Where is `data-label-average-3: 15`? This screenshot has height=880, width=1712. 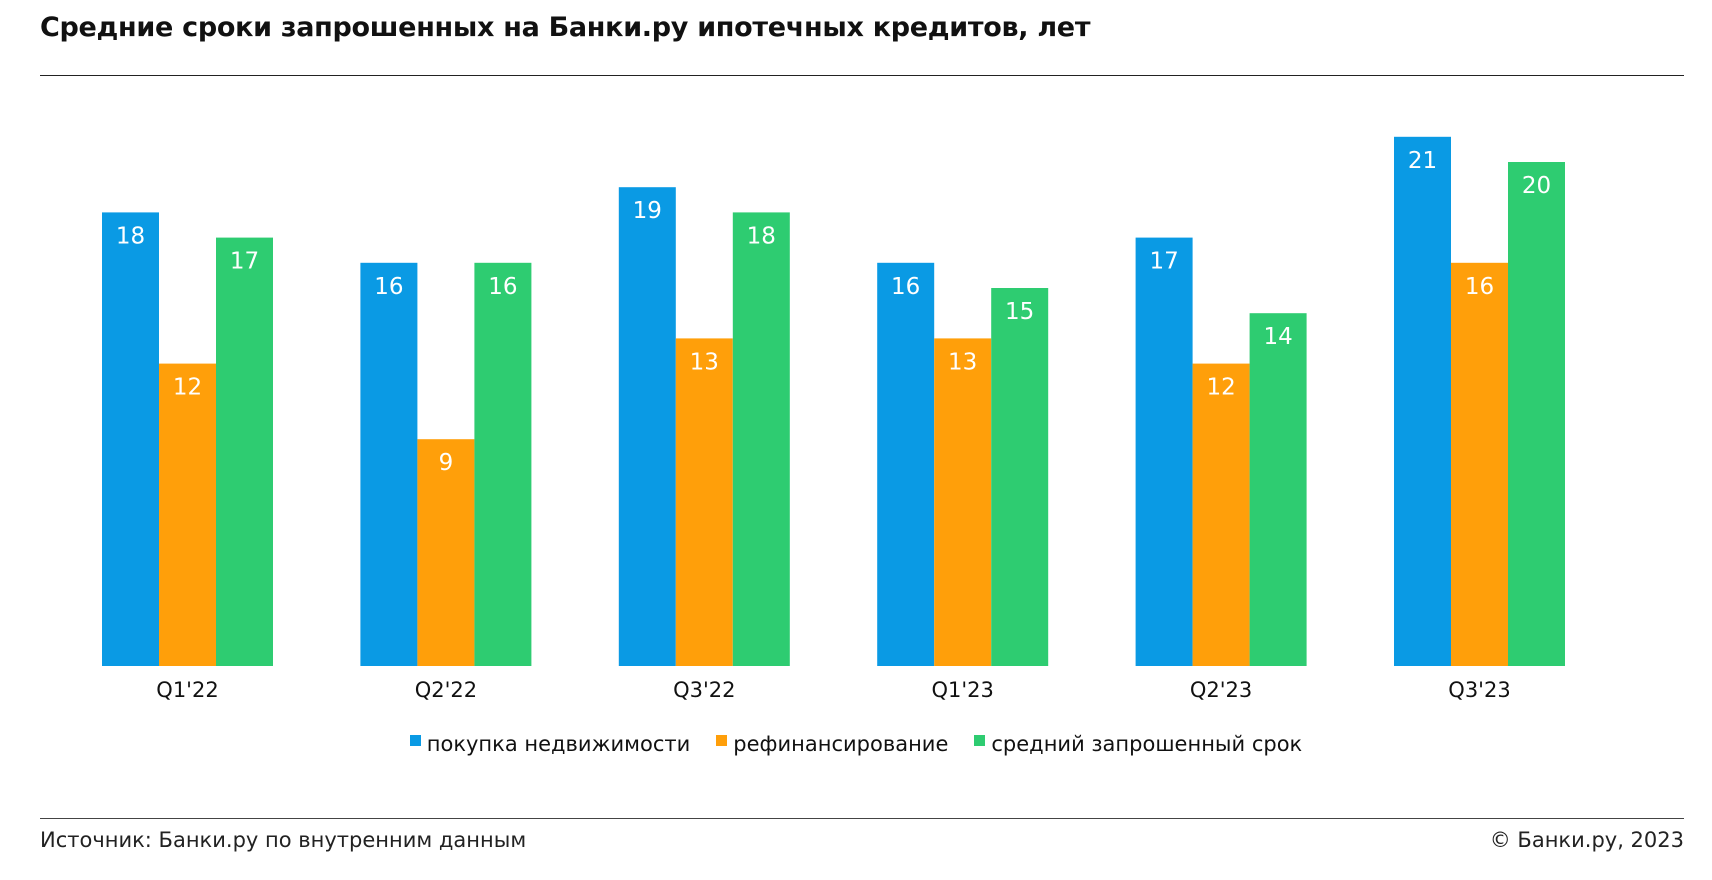 data-label-average-3: 15 is located at coordinates (1019, 312).